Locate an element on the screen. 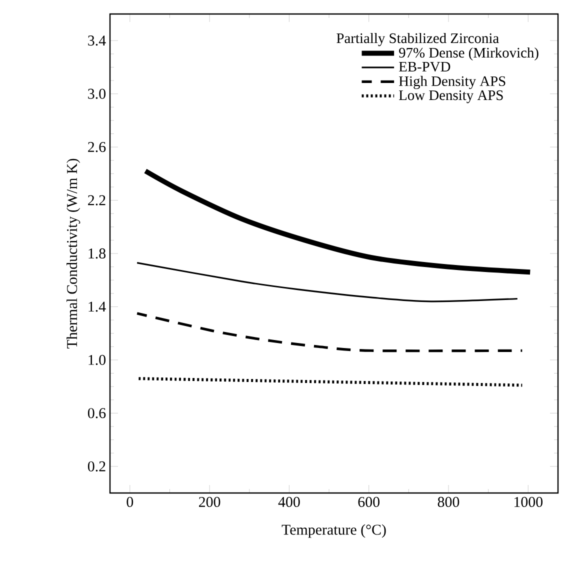  y-axis-title: Thermal Conductivity (W/m K) is located at coordinates (73, 253).